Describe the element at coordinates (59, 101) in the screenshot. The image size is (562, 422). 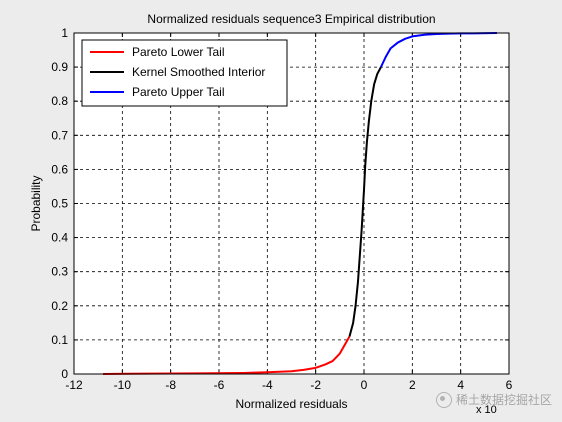
I see `y-tick-label: 0.8` at that location.